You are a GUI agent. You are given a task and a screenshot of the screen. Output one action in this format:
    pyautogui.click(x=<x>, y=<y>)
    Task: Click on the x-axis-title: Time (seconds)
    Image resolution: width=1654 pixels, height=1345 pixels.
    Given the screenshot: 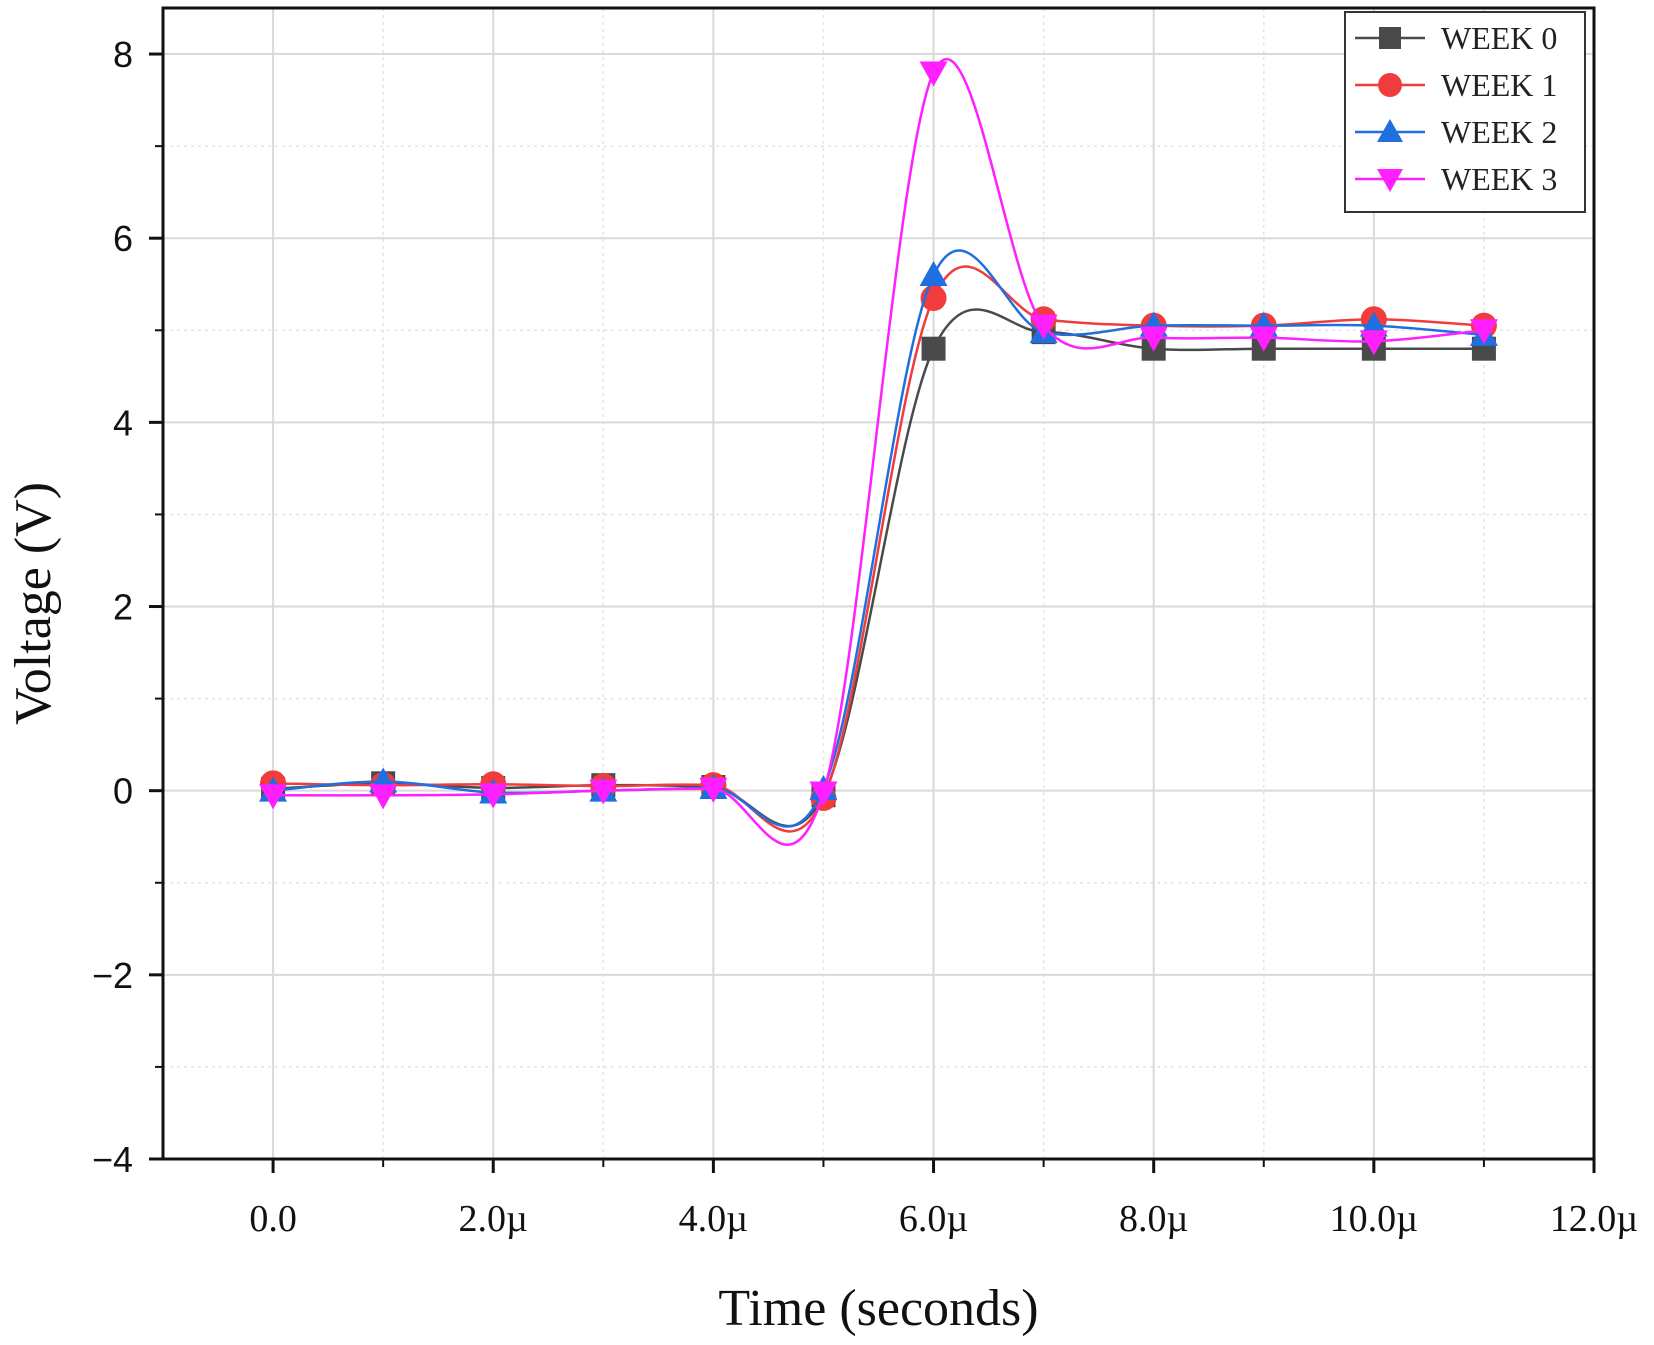 What is the action you would take?
    pyautogui.click(x=878, y=1308)
    